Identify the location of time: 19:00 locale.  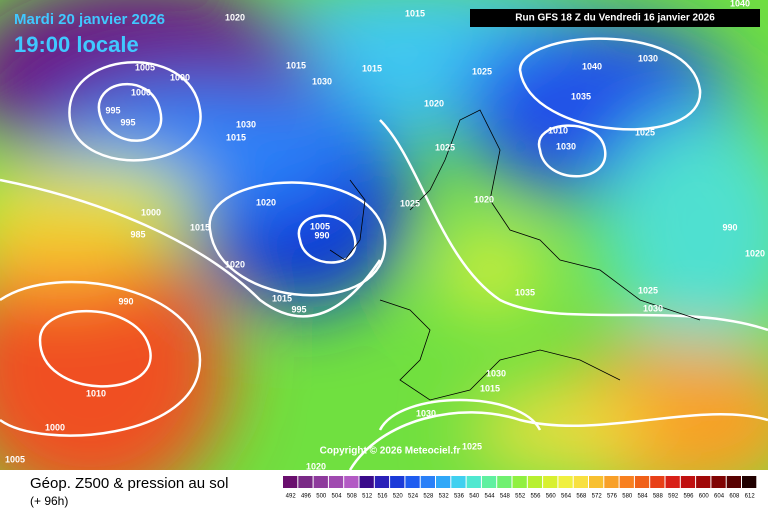
(76, 44).